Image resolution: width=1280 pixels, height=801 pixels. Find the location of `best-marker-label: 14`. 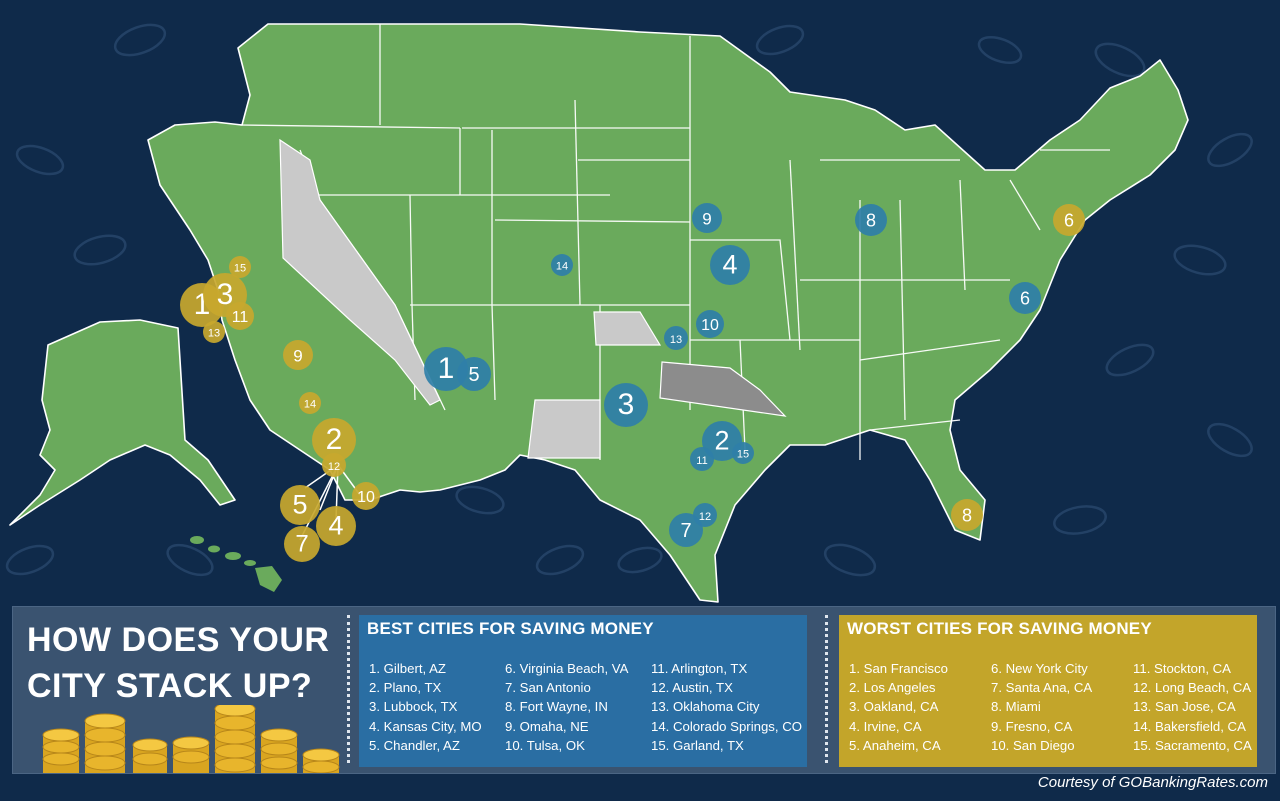

best-marker-label: 14 is located at coordinates (562, 267).